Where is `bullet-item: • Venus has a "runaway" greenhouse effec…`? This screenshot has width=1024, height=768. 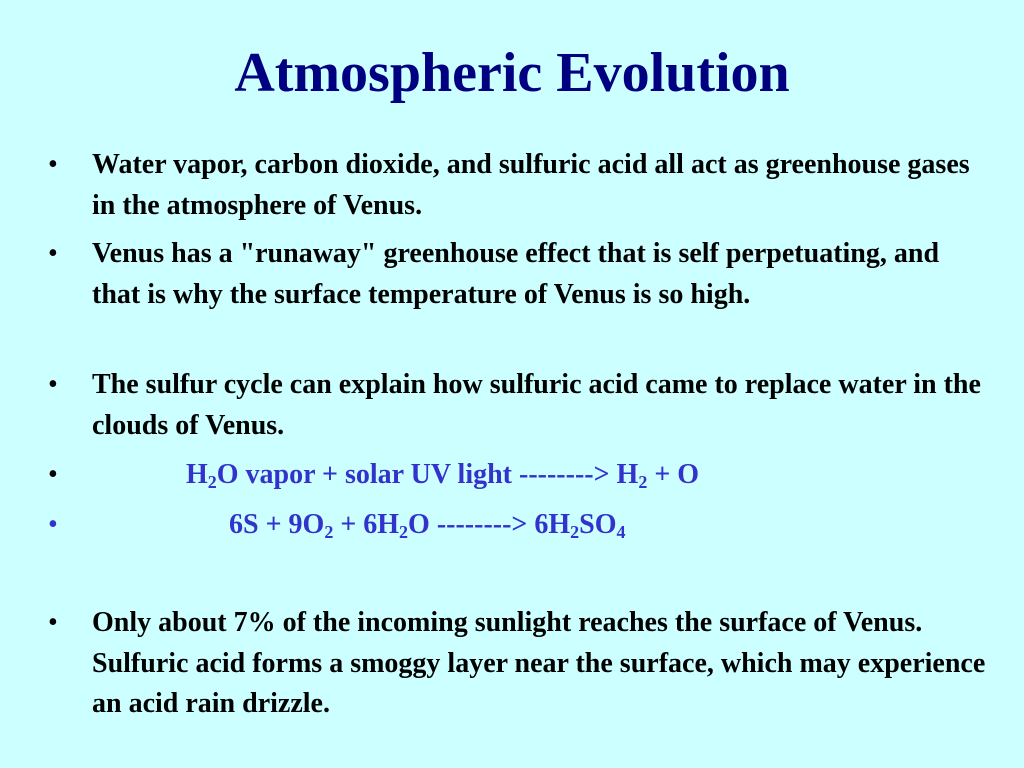 bullet-item: • Venus has a "runaway" greenhouse effec… is located at coordinates (518, 274).